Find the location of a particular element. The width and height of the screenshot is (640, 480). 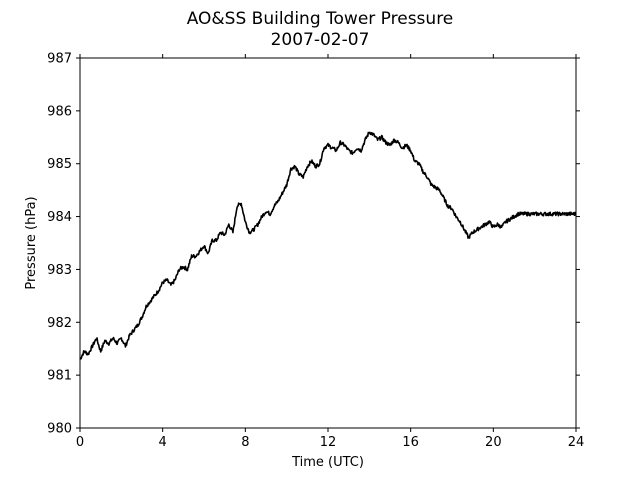

x-tick-label: 16 is located at coordinates (410, 442).